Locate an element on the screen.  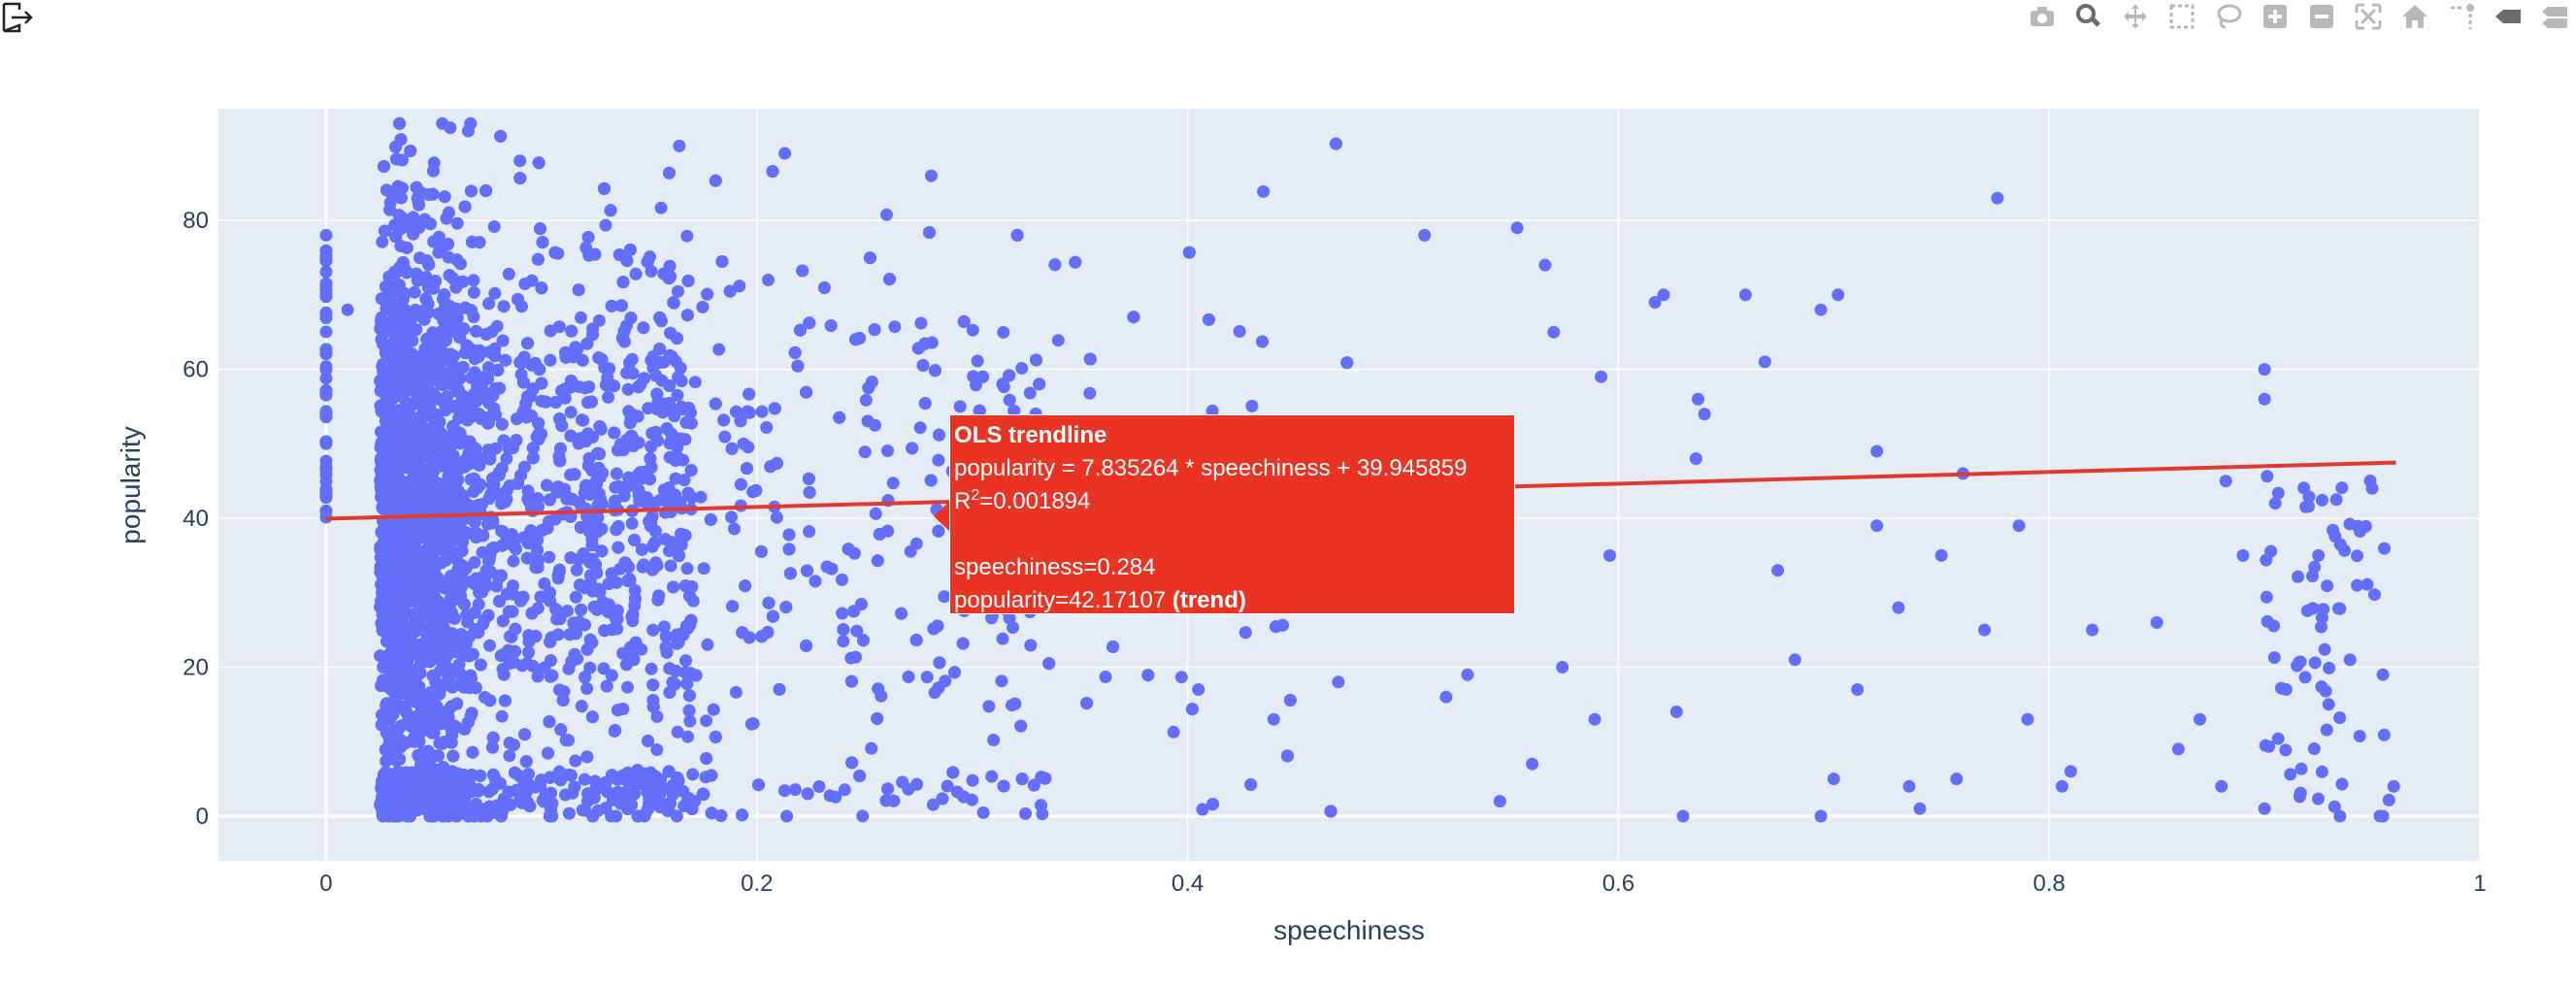
zoom-out-icon is located at coordinates (2321, 16).